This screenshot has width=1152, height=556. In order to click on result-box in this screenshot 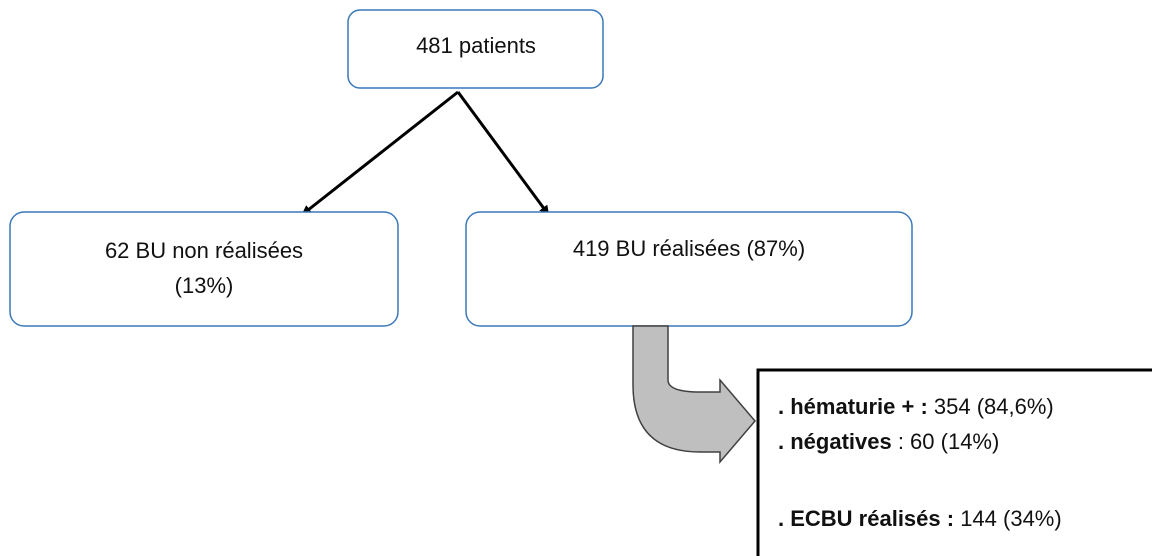, I will do `click(954, 462)`.